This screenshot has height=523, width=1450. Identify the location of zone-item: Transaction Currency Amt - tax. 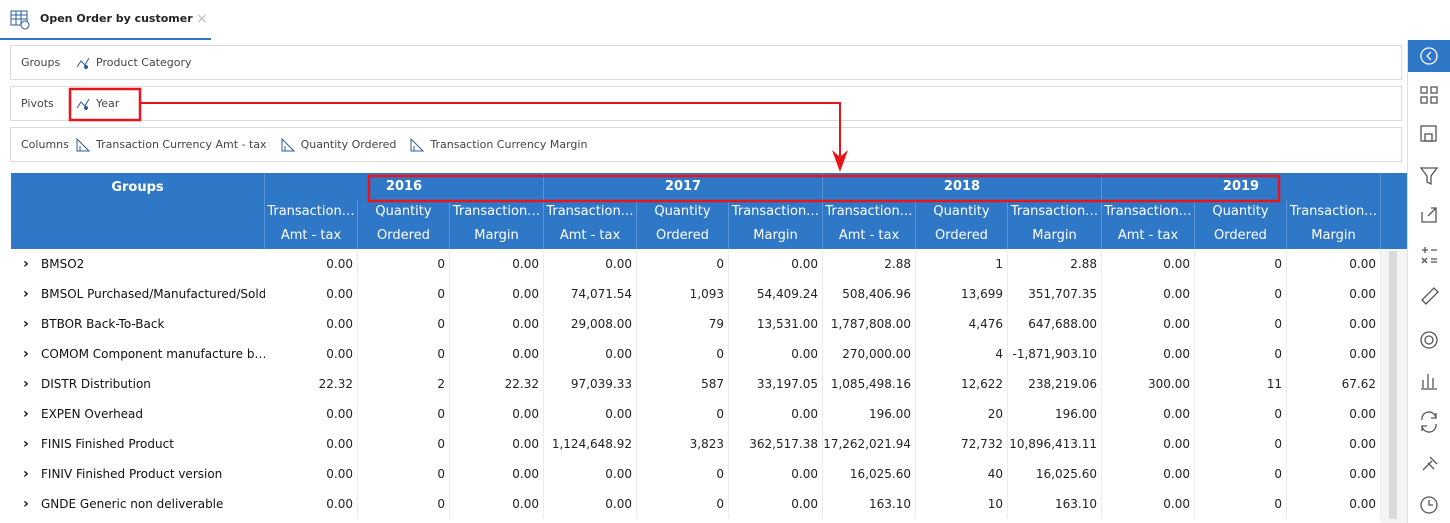
(171, 144).